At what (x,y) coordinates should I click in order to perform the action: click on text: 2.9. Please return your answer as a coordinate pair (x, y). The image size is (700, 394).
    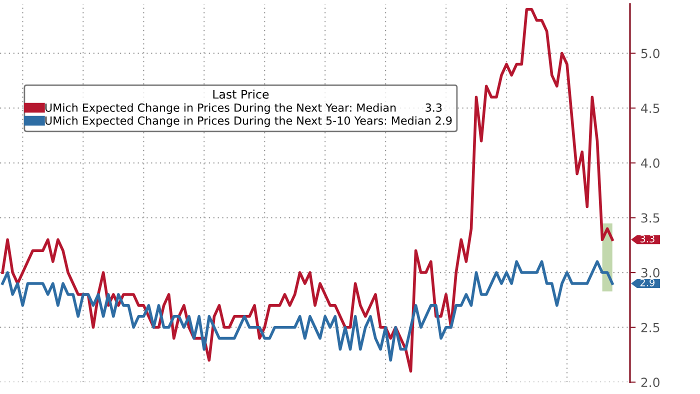
    Looking at the image, I should click on (647, 282).